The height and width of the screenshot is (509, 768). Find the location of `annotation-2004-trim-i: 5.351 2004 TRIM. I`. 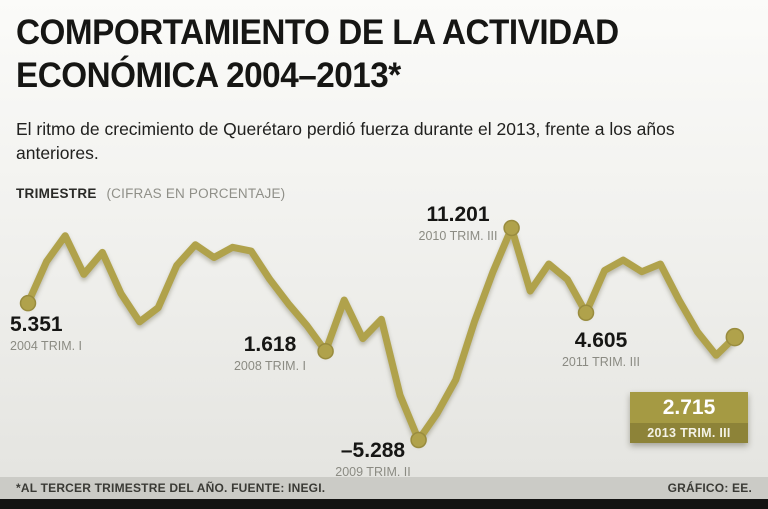

annotation-2004-trim-i: 5.351 2004 TRIM. I is located at coordinates (55, 333).